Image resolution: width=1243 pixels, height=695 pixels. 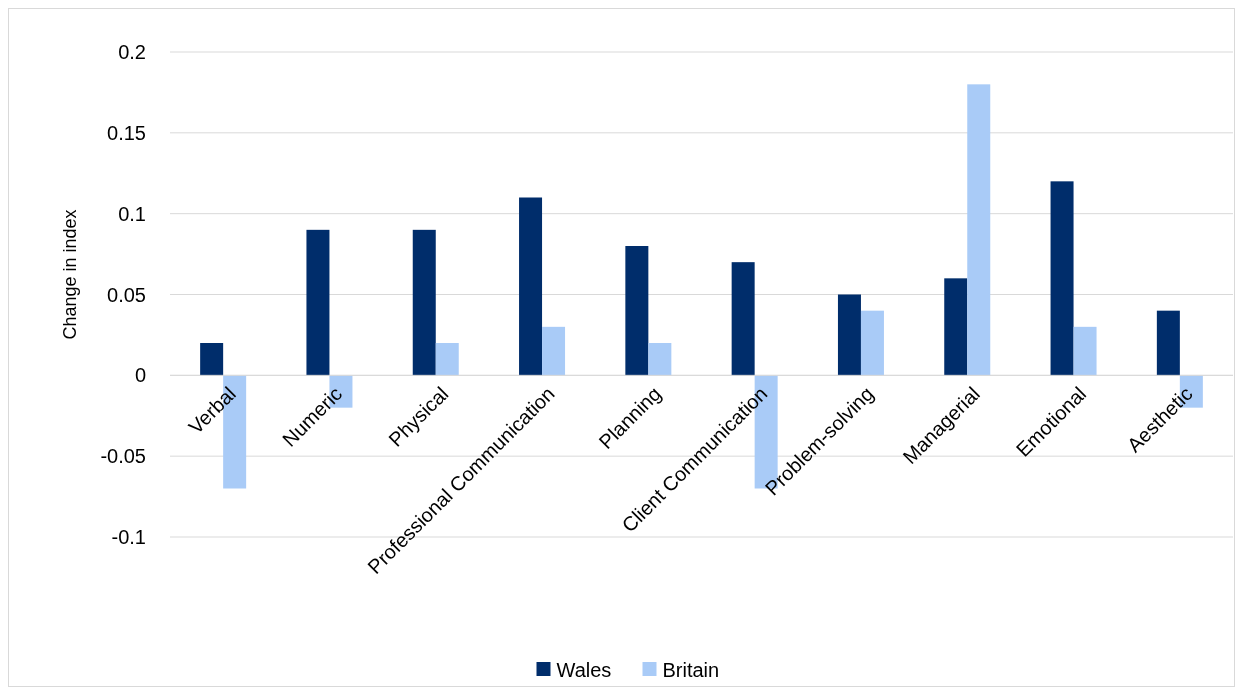 I want to click on y-tick-label: -0.05, so click(x=123, y=456).